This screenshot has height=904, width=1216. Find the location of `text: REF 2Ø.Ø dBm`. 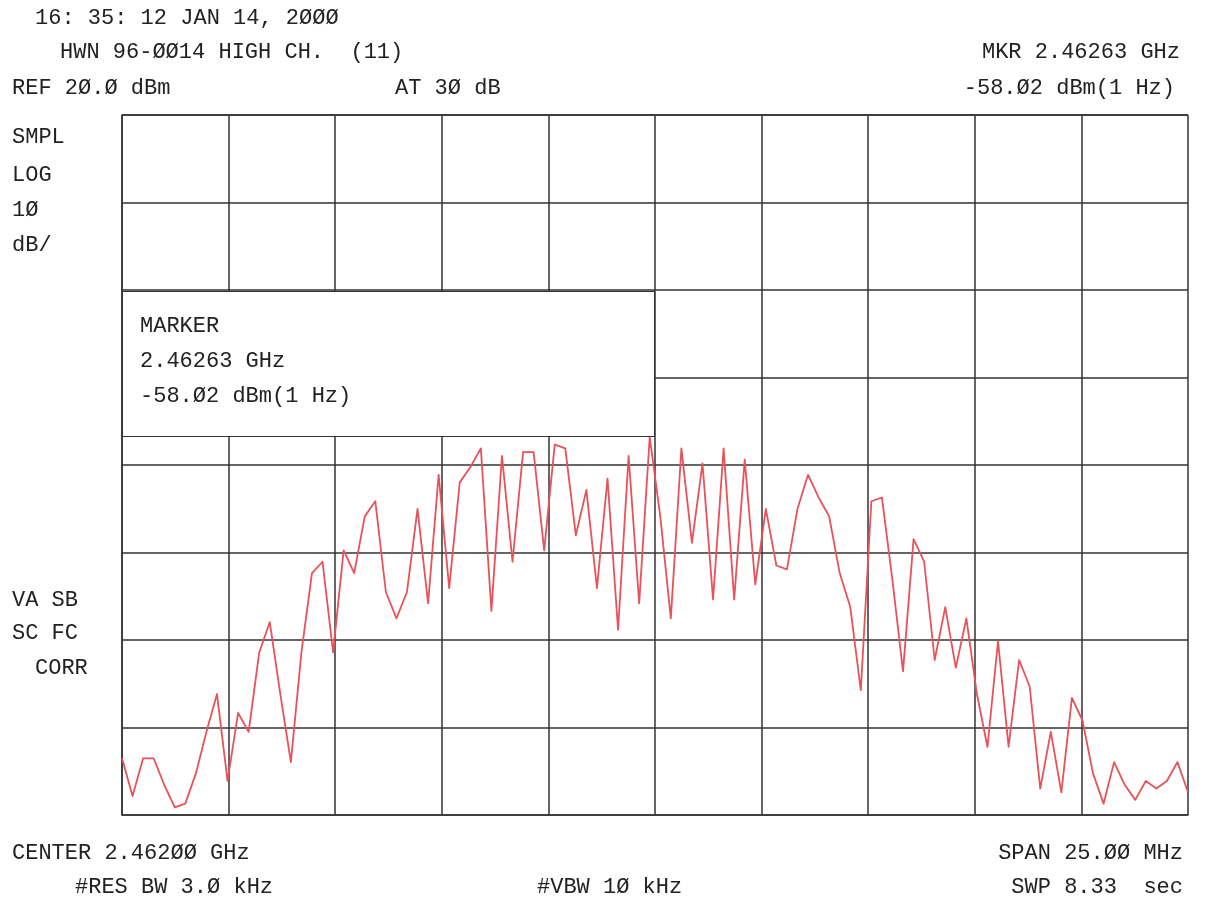

text: REF 2Ø.Ø dBm is located at coordinates (91, 88).